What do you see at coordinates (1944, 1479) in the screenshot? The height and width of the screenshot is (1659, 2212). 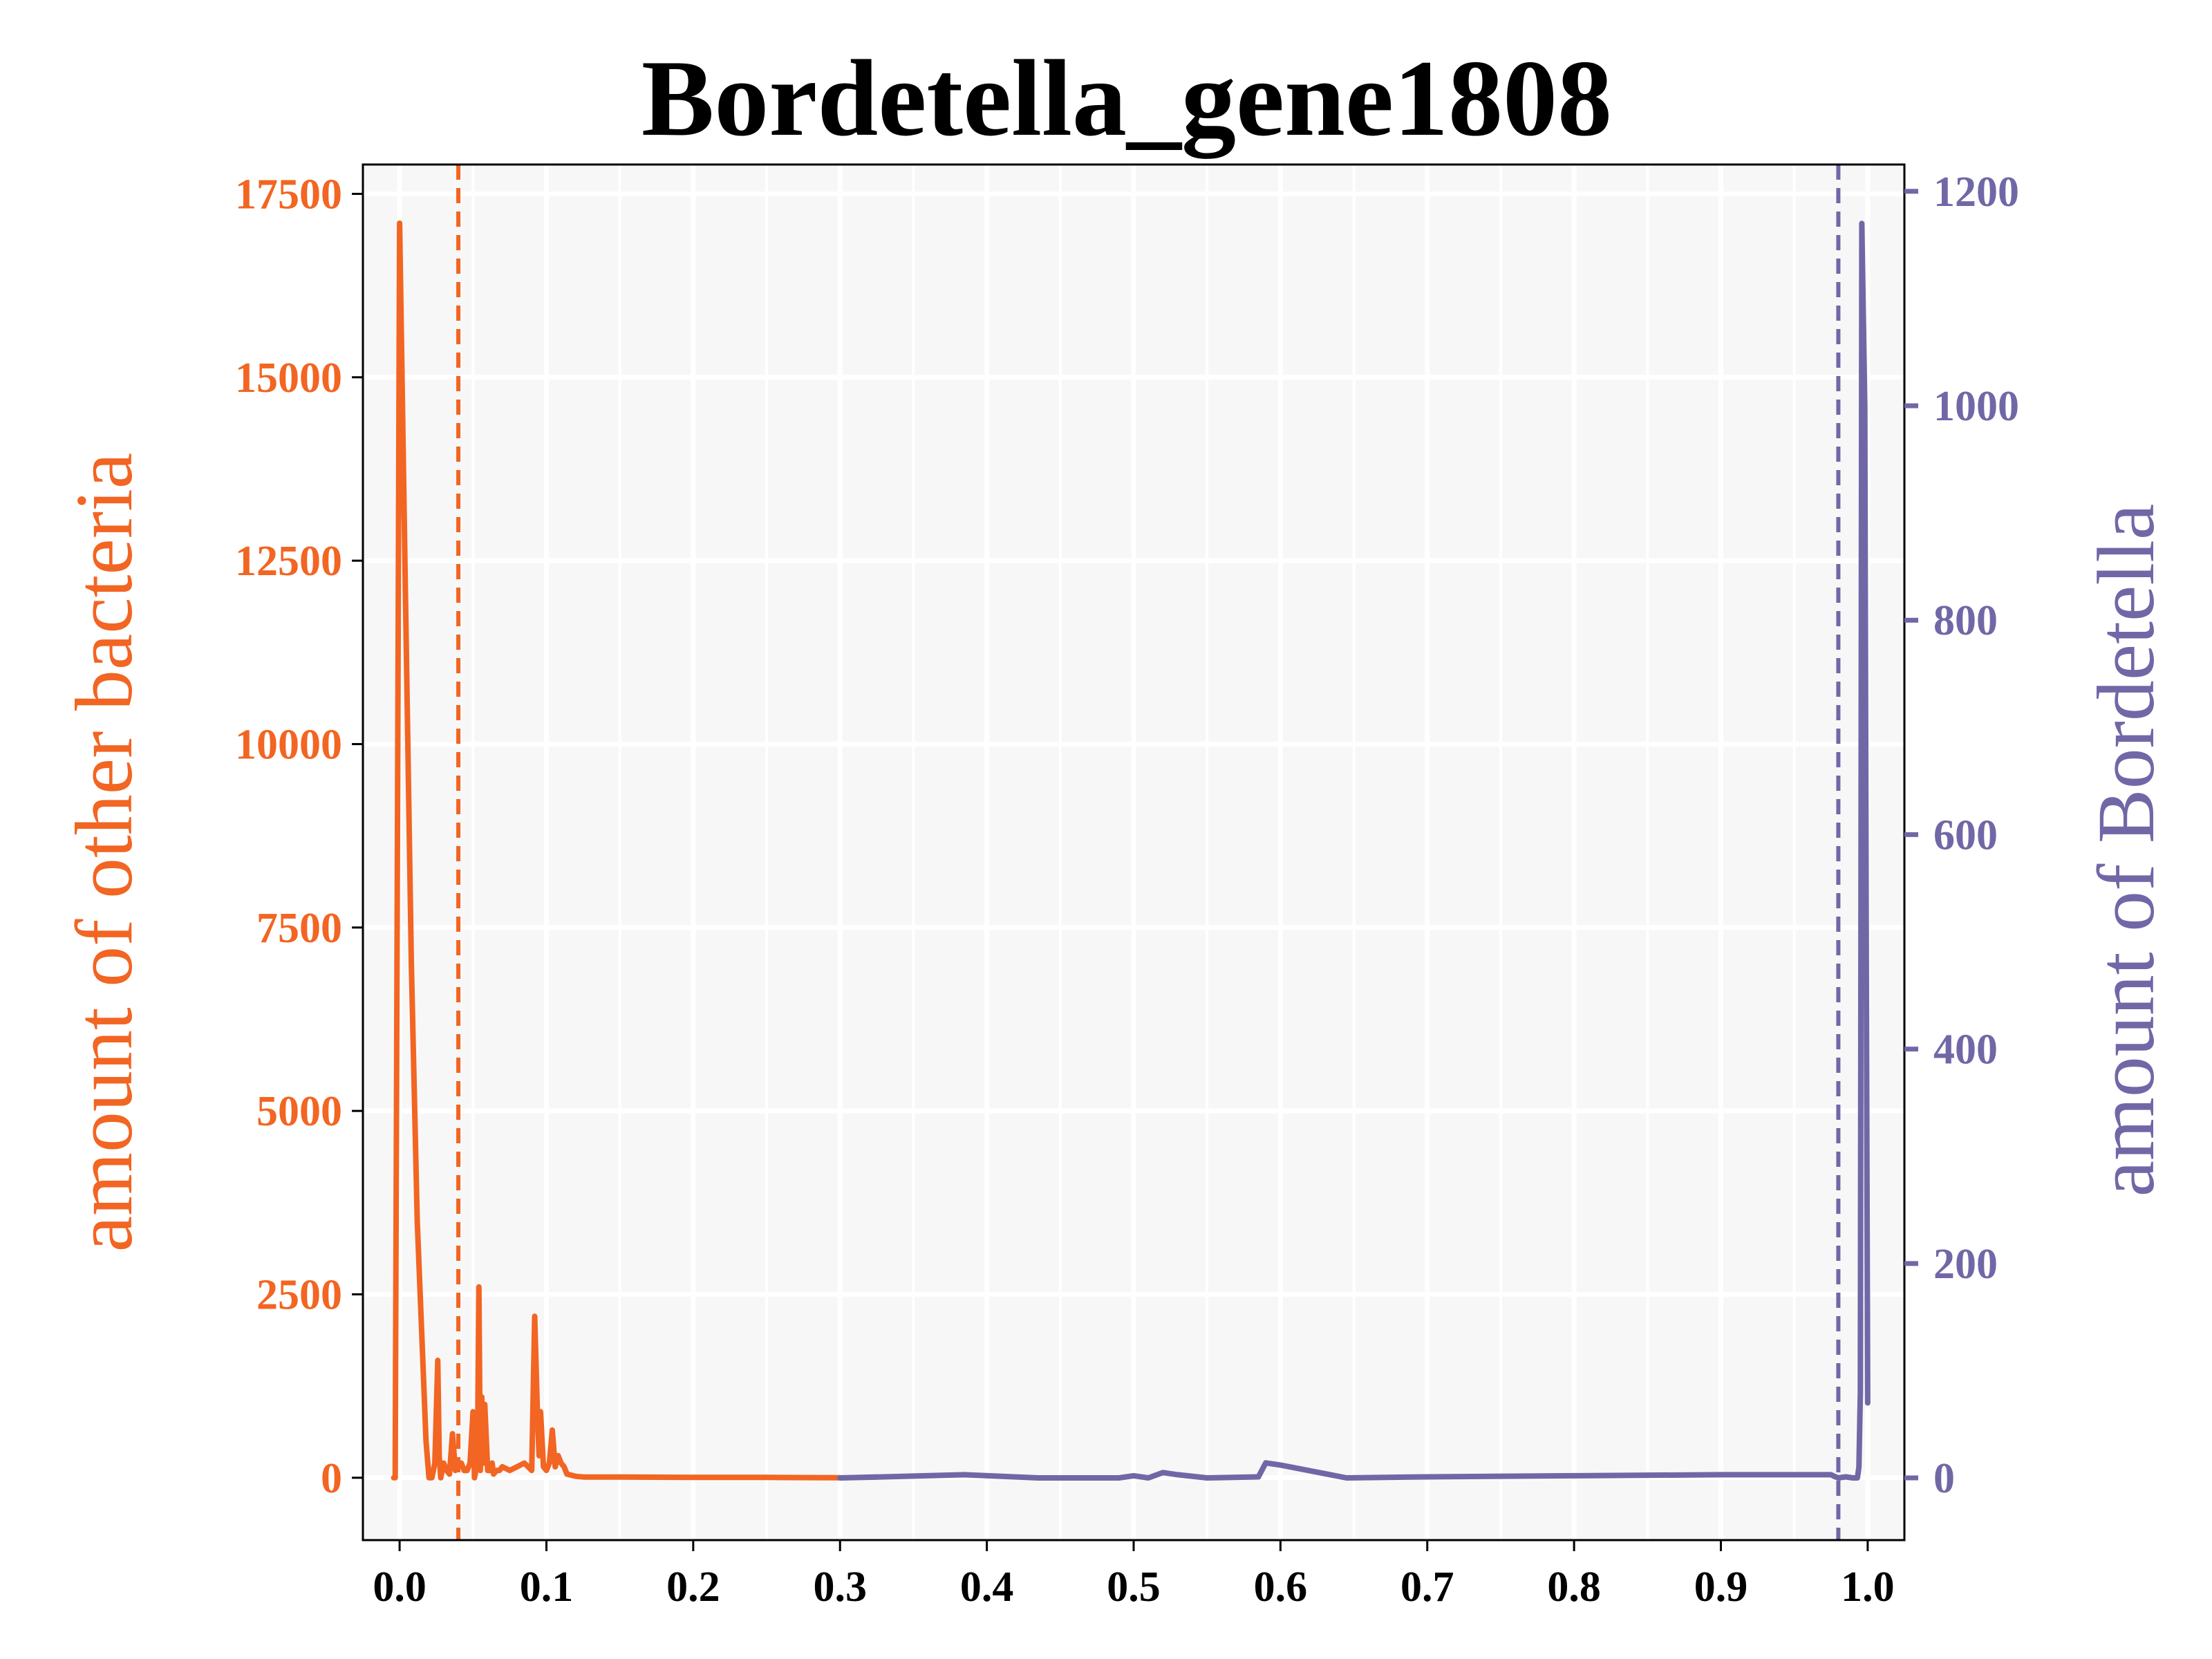 I see `right-y-tick-label: 0` at bounding box center [1944, 1479].